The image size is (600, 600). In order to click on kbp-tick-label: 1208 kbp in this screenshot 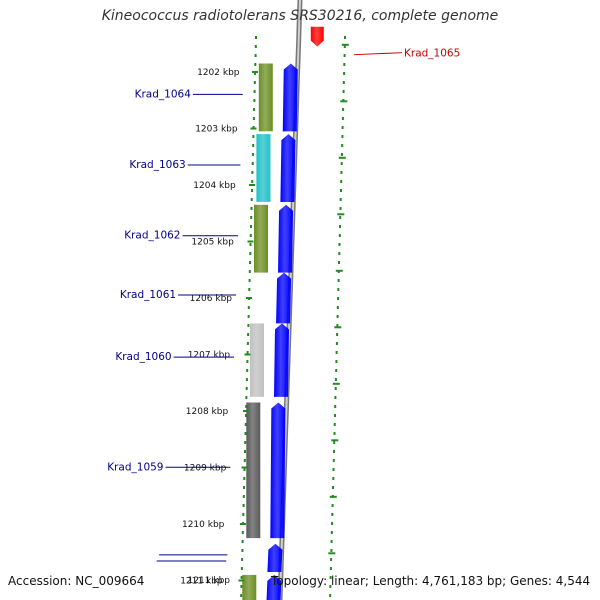, I will do `click(207, 412)`.